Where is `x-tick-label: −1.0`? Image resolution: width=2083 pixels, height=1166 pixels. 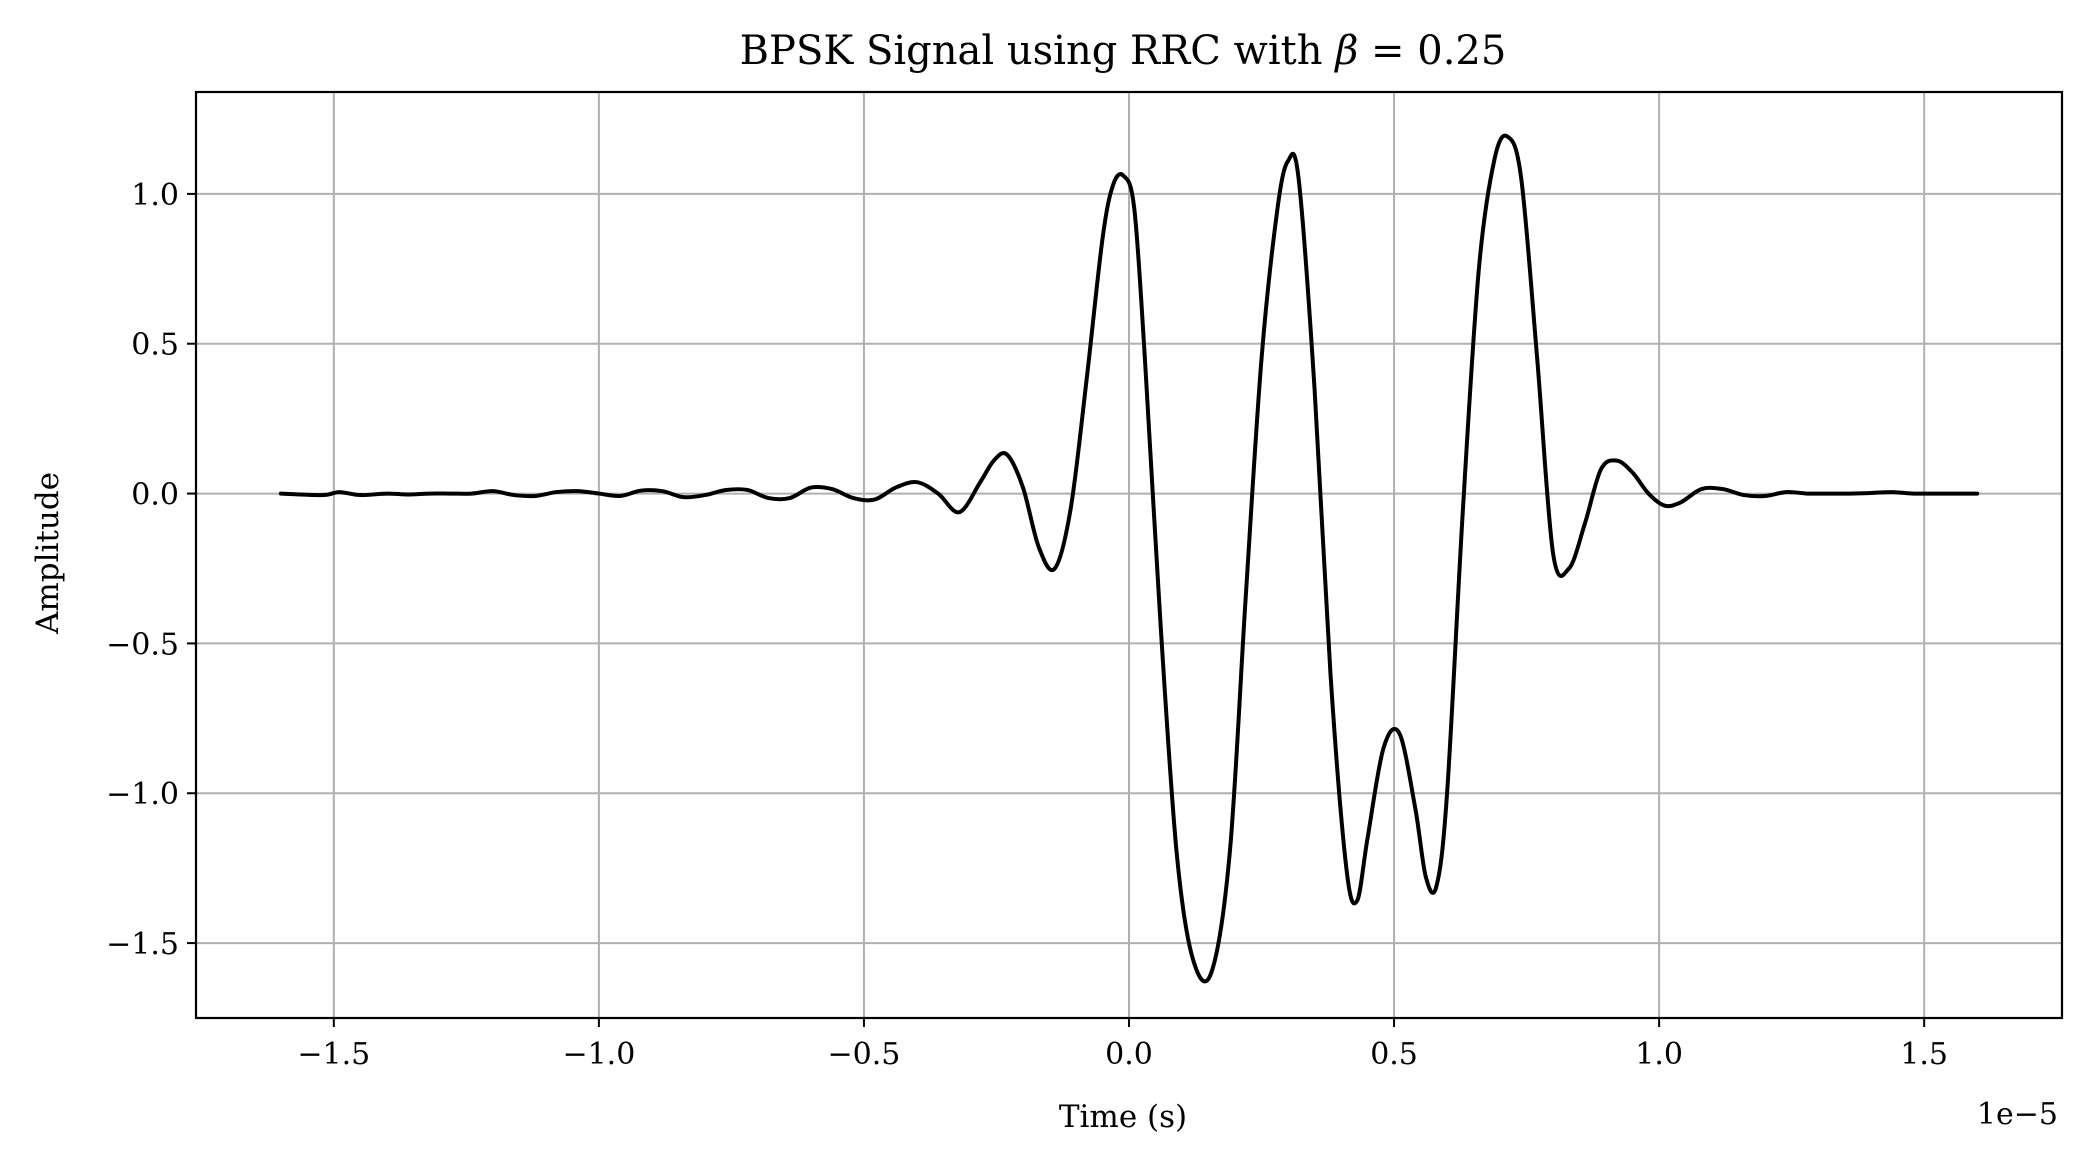 x-tick-label: −1.0 is located at coordinates (598, 1054).